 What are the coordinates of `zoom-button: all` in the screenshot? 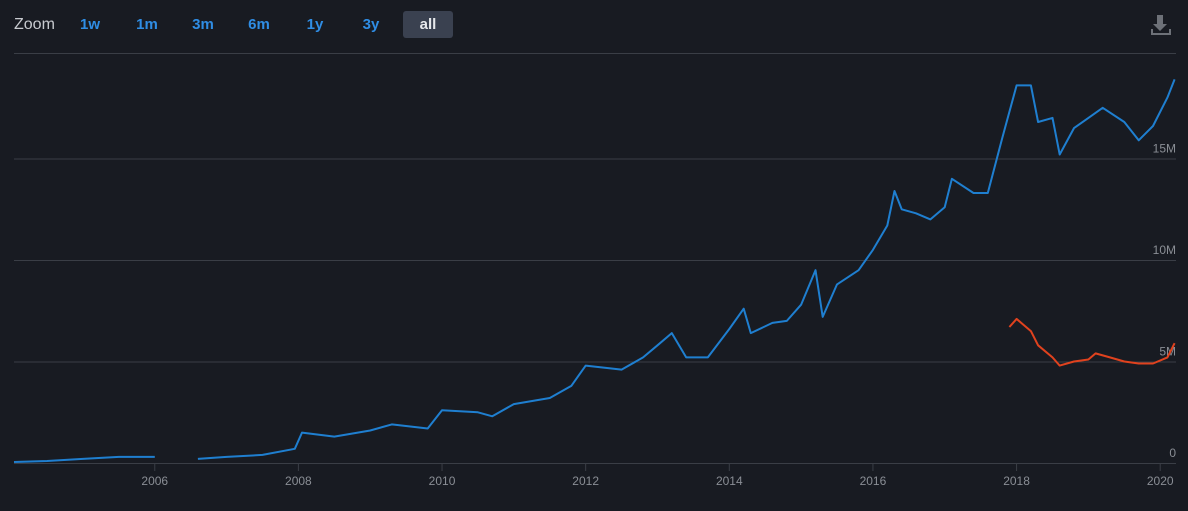 It's located at (428, 24).